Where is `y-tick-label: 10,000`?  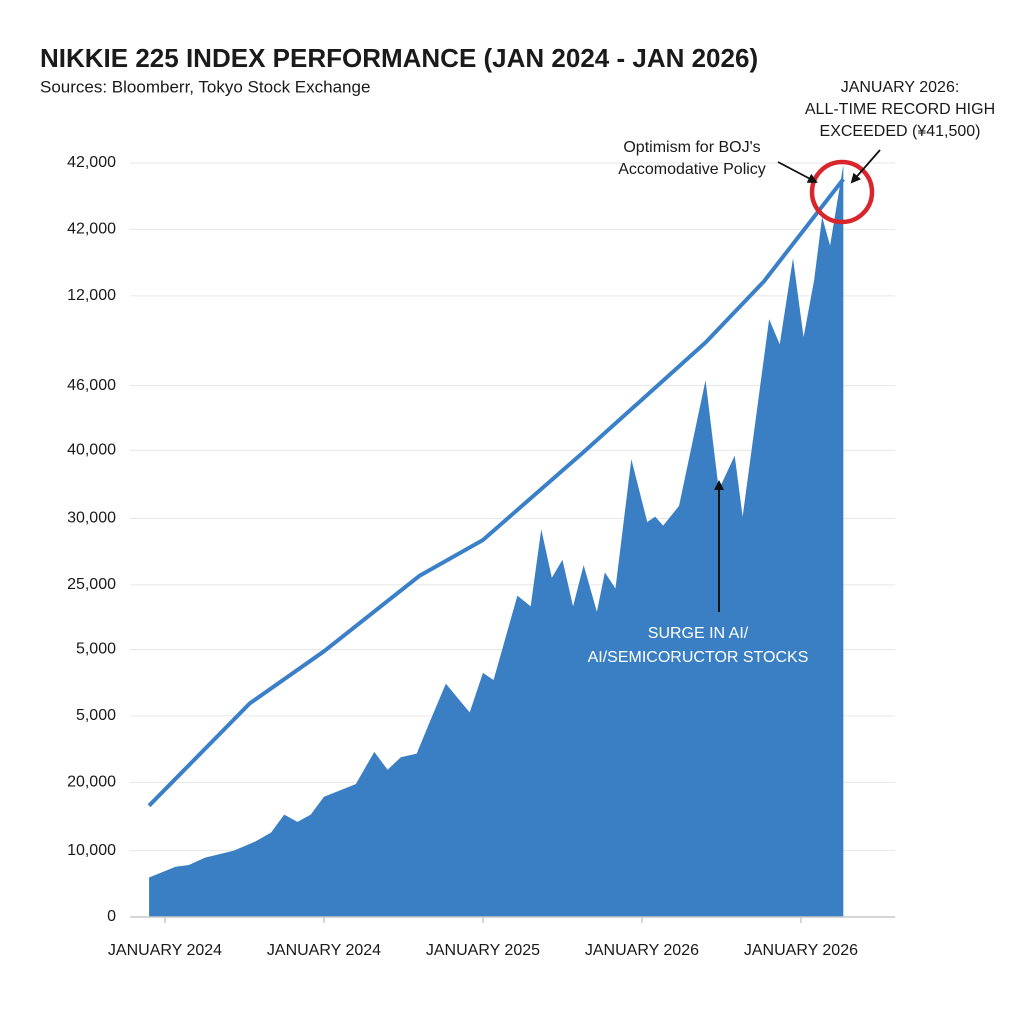
y-tick-label: 10,000 is located at coordinates (91, 850).